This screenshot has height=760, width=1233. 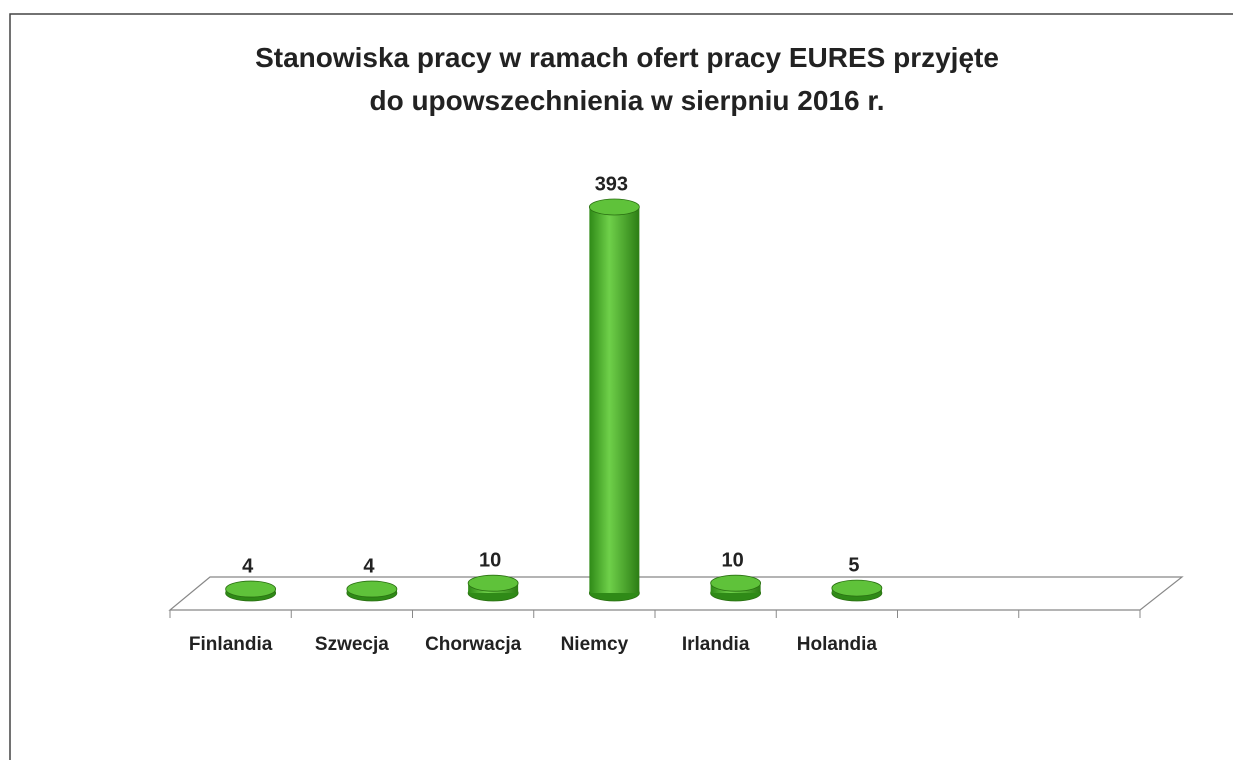 What do you see at coordinates (231, 644) in the screenshot?
I see `x-tick-label: Finlandia` at bounding box center [231, 644].